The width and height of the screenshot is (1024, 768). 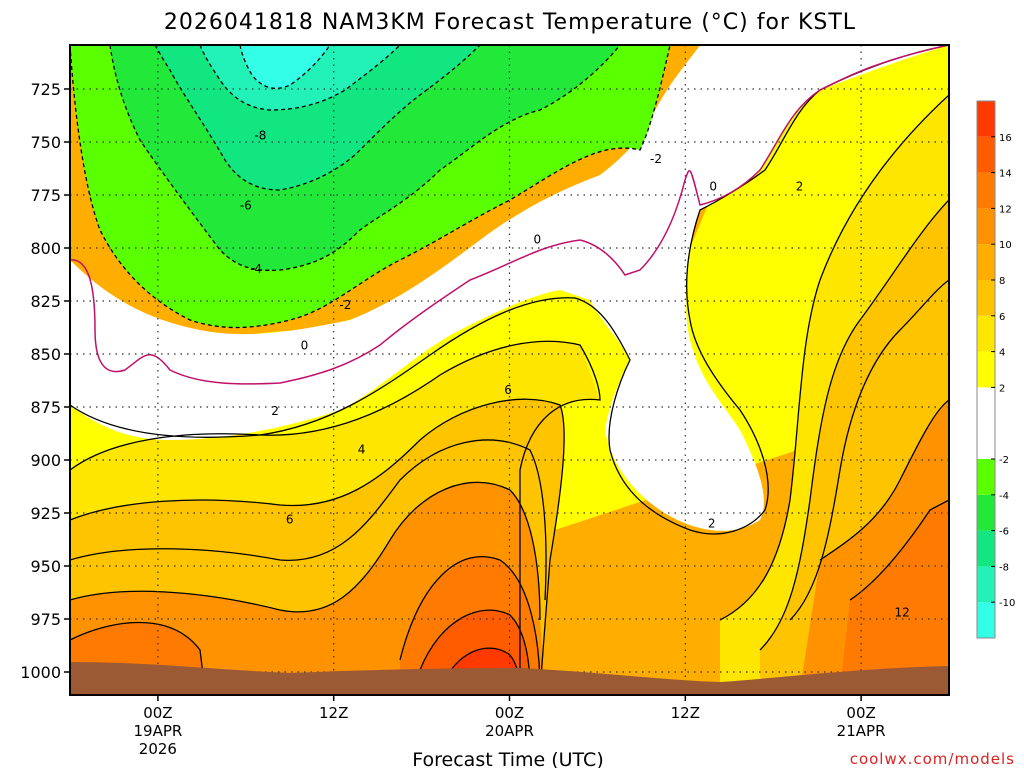 What do you see at coordinates (45, 566) in the screenshot?
I see `y-tick-label: 950` at bounding box center [45, 566].